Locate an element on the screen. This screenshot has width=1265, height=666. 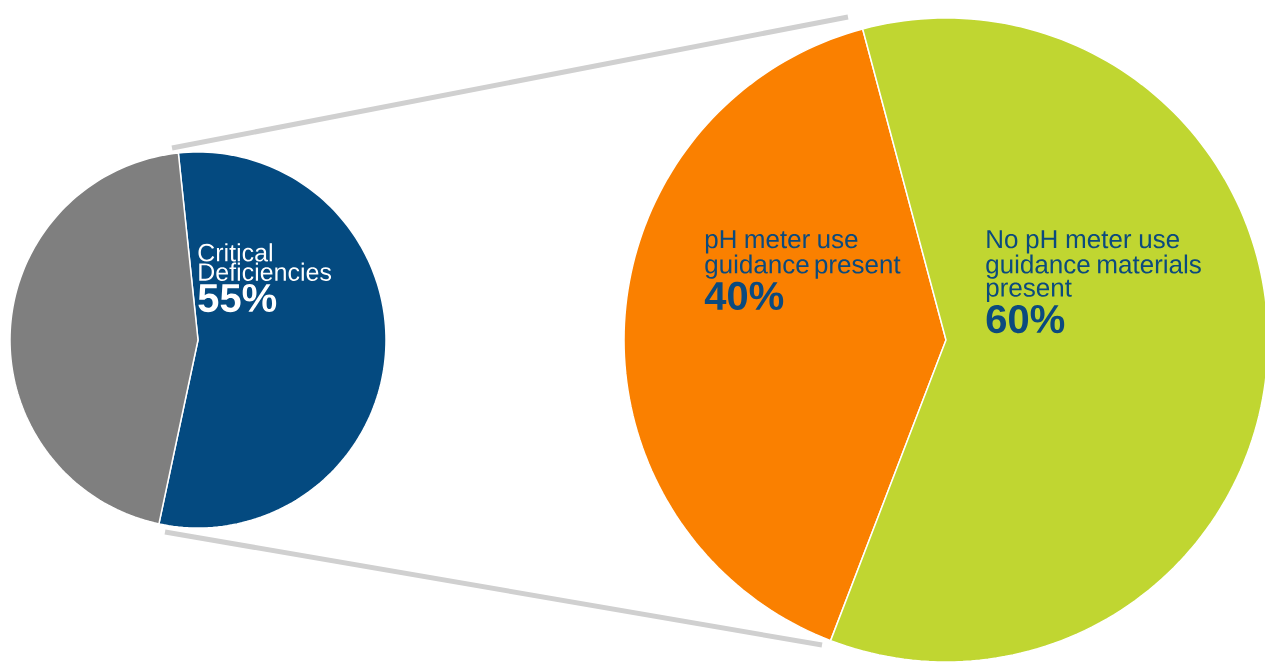
slice-label: No pH meter use guidance materials present is located at coordinates (1093, 266).